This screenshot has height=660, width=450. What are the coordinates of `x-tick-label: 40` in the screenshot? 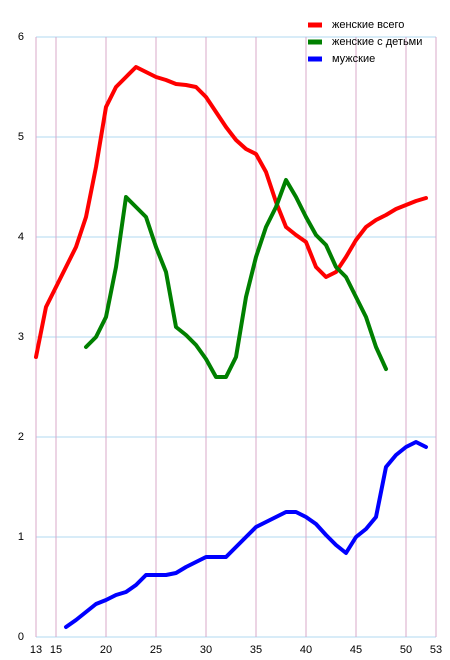 It's located at (306, 650).